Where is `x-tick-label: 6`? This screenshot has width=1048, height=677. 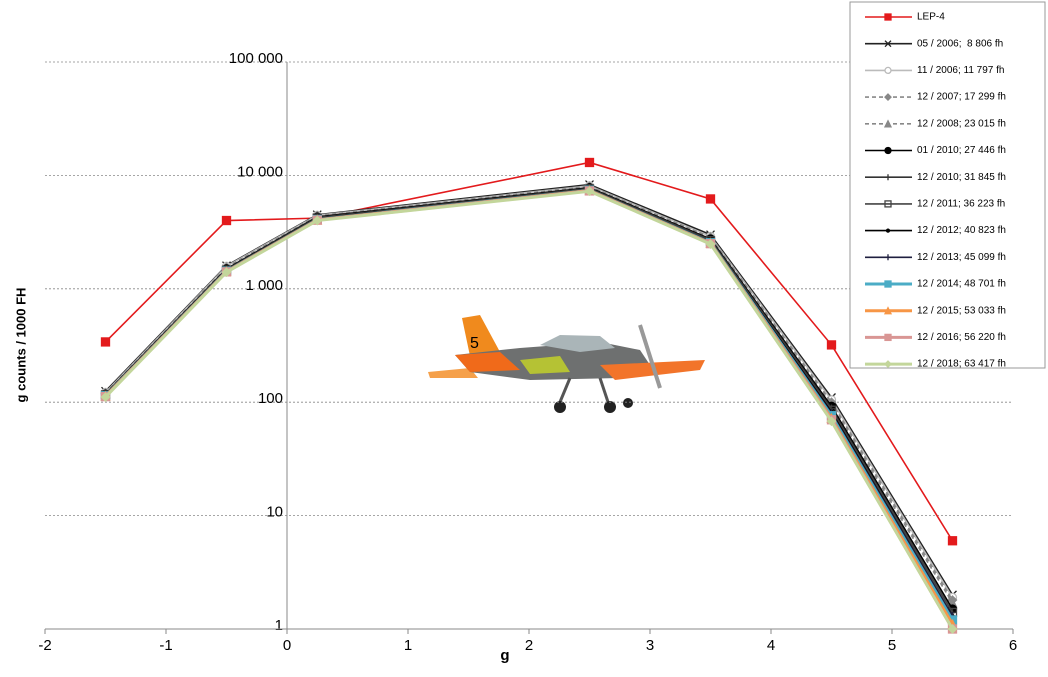 x-tick-label: 6 is located at coordinates (1013, 645).